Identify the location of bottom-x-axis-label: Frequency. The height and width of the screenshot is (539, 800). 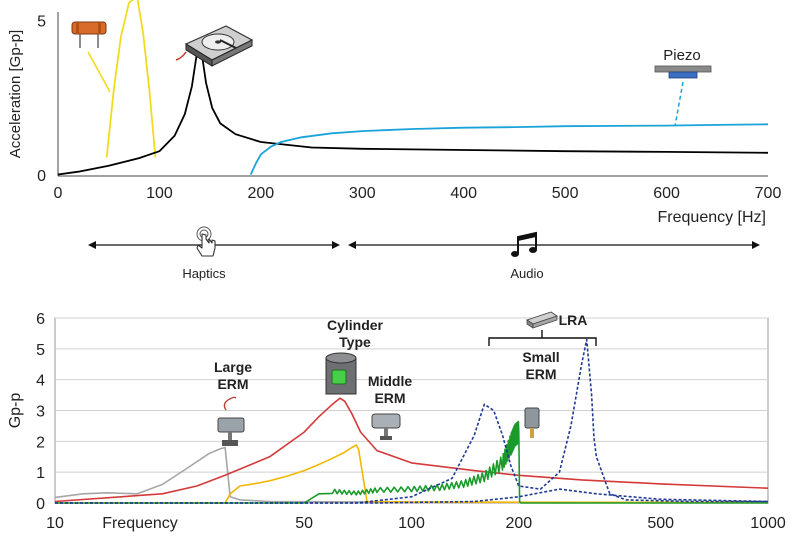
(140, 523).